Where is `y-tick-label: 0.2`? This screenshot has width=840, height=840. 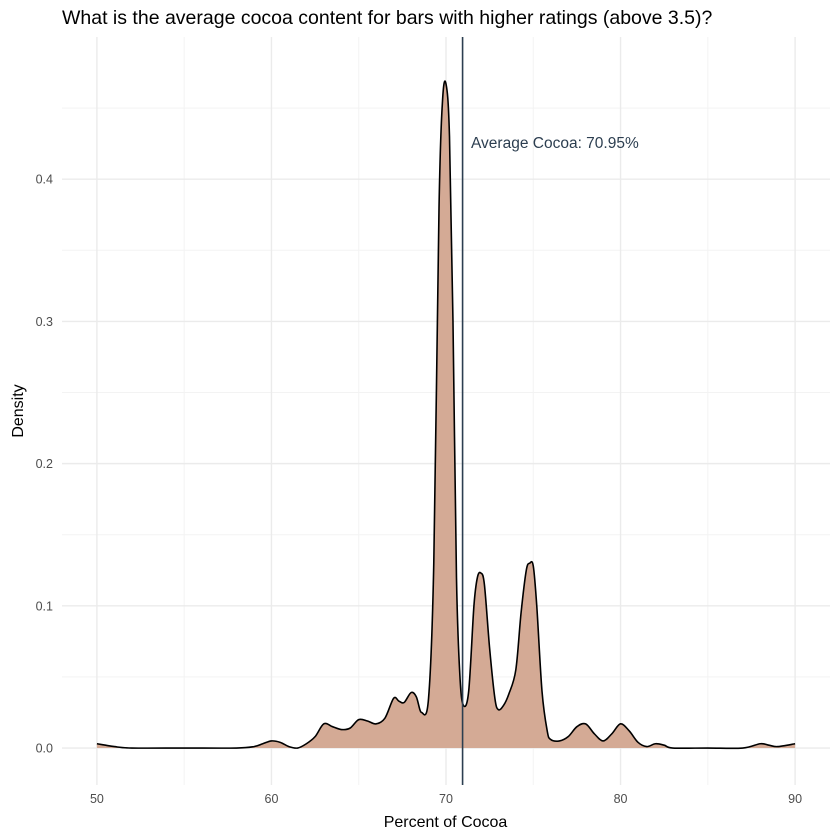 y-tick-label: 0.2 is located at coordinates (44, 464).